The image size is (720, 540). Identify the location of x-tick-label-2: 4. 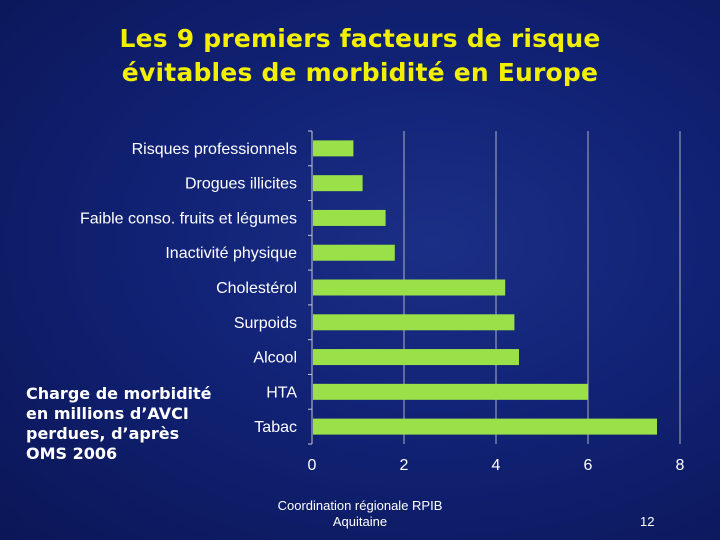
(496, 465).